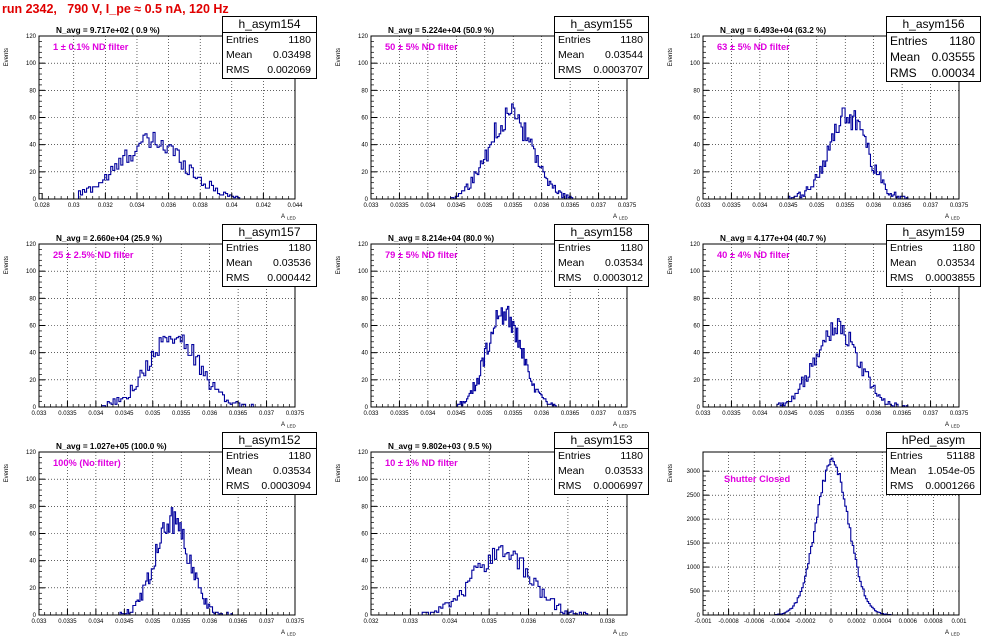 This screenshot has width=996, height=637. What do you see at coordinates (754, 622) in the screenshot?
I see `x-tick-label: -0.0006` at bounding box center [754, 622].